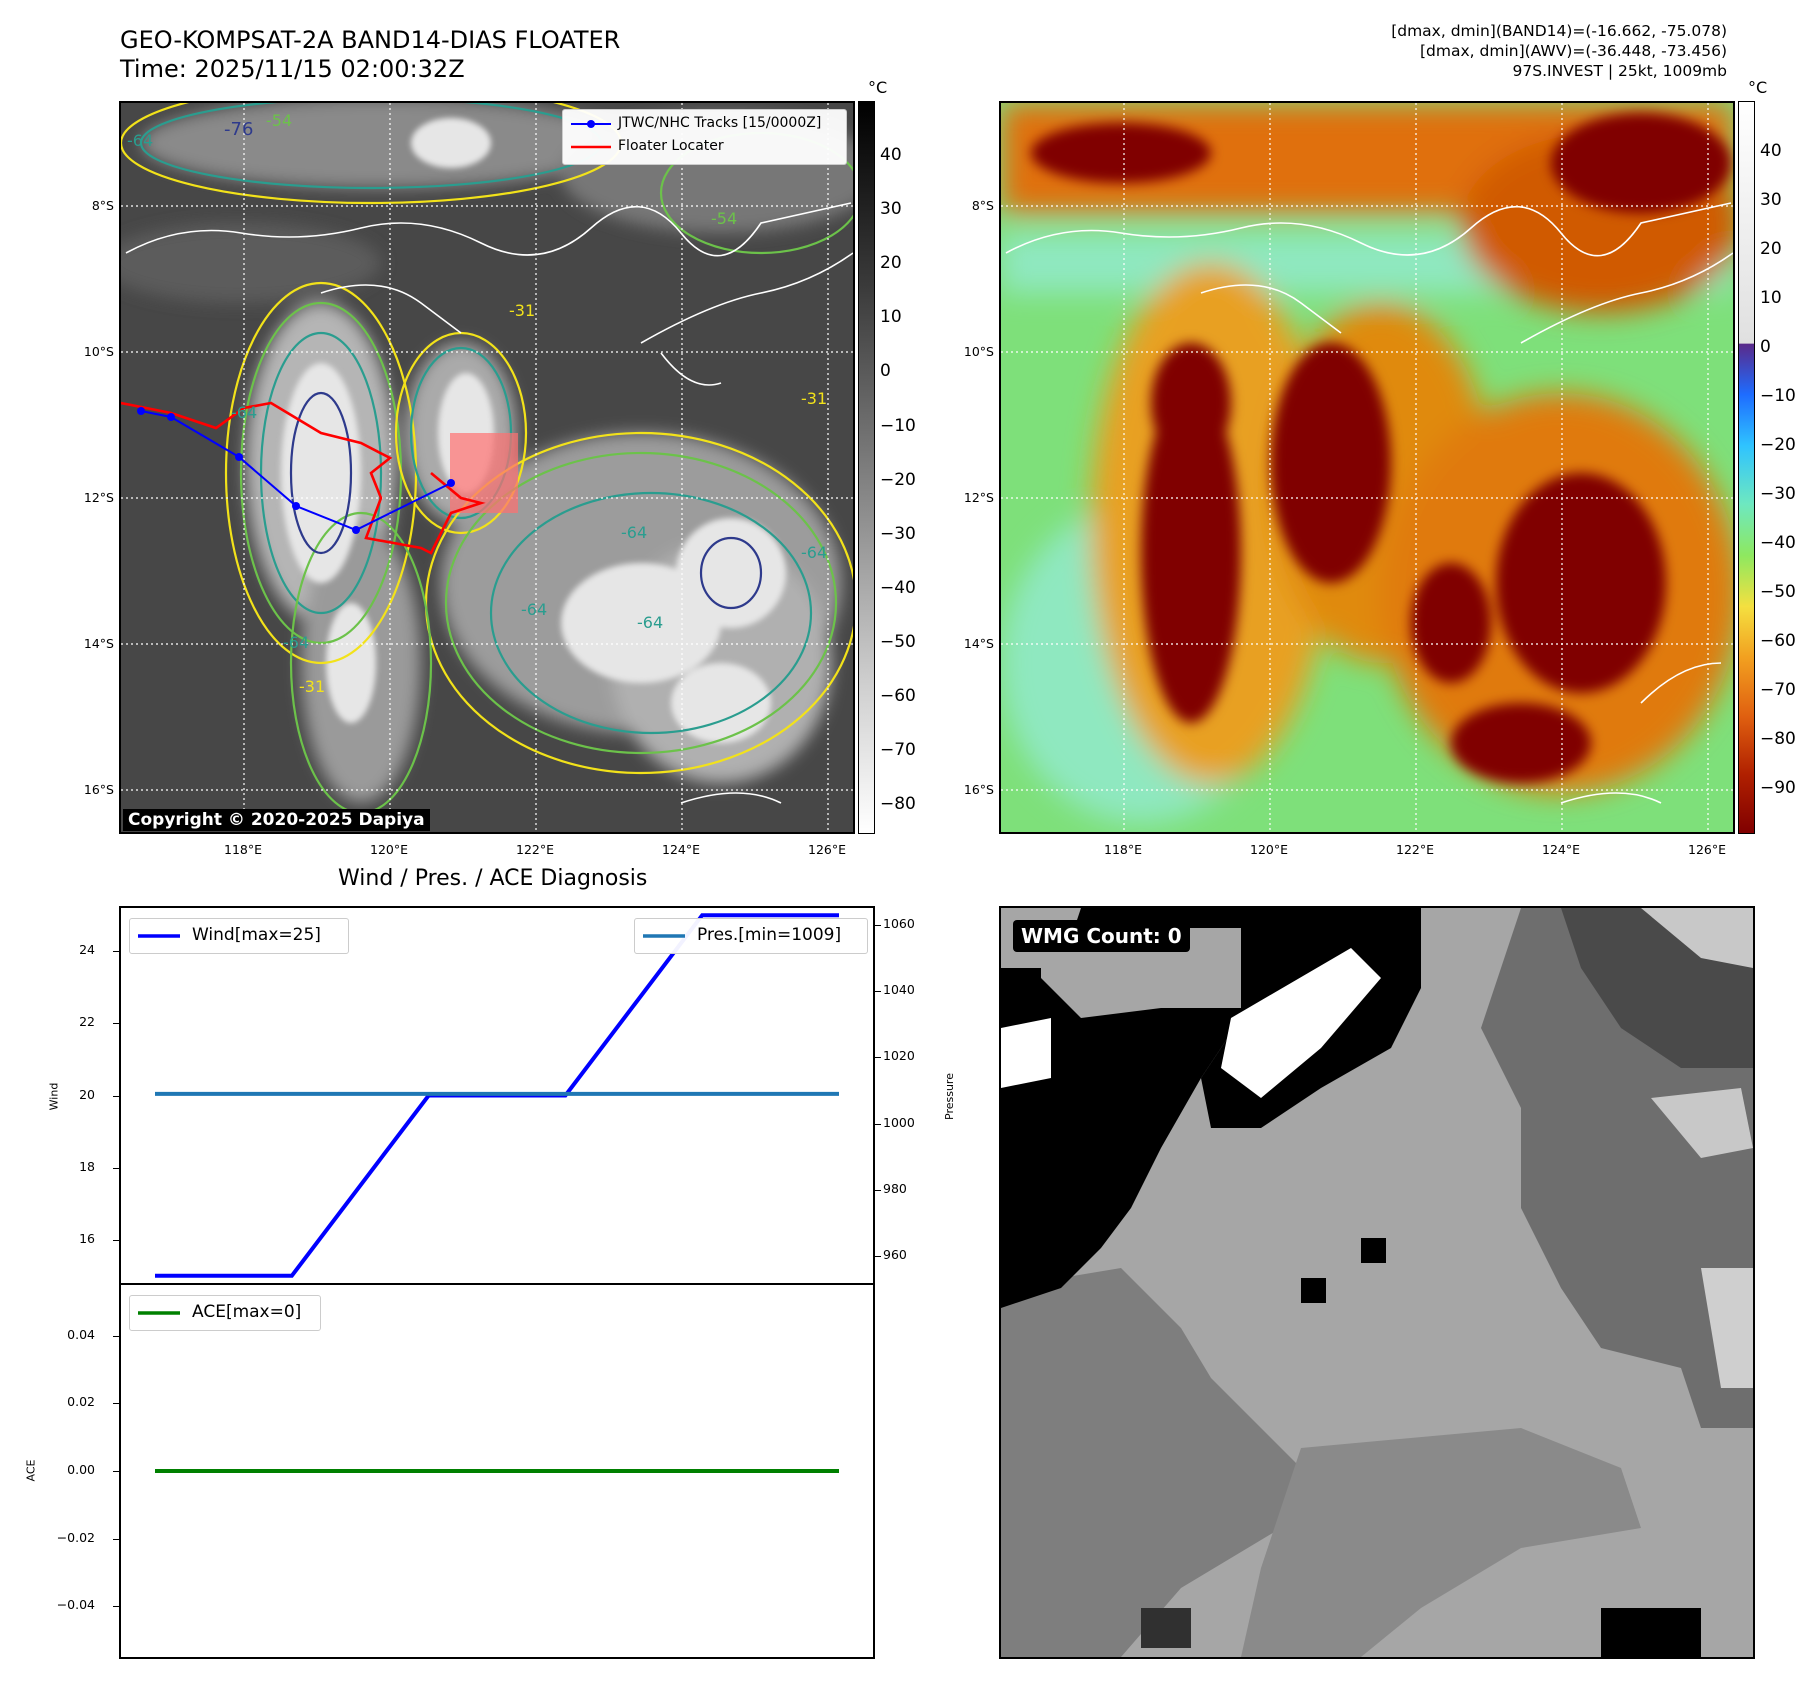 The image size is (1813, 1690). Describe the element at coordinates (1771, 151) in the screenshot. I see `awv-colorbar-tick: 40` at that location.